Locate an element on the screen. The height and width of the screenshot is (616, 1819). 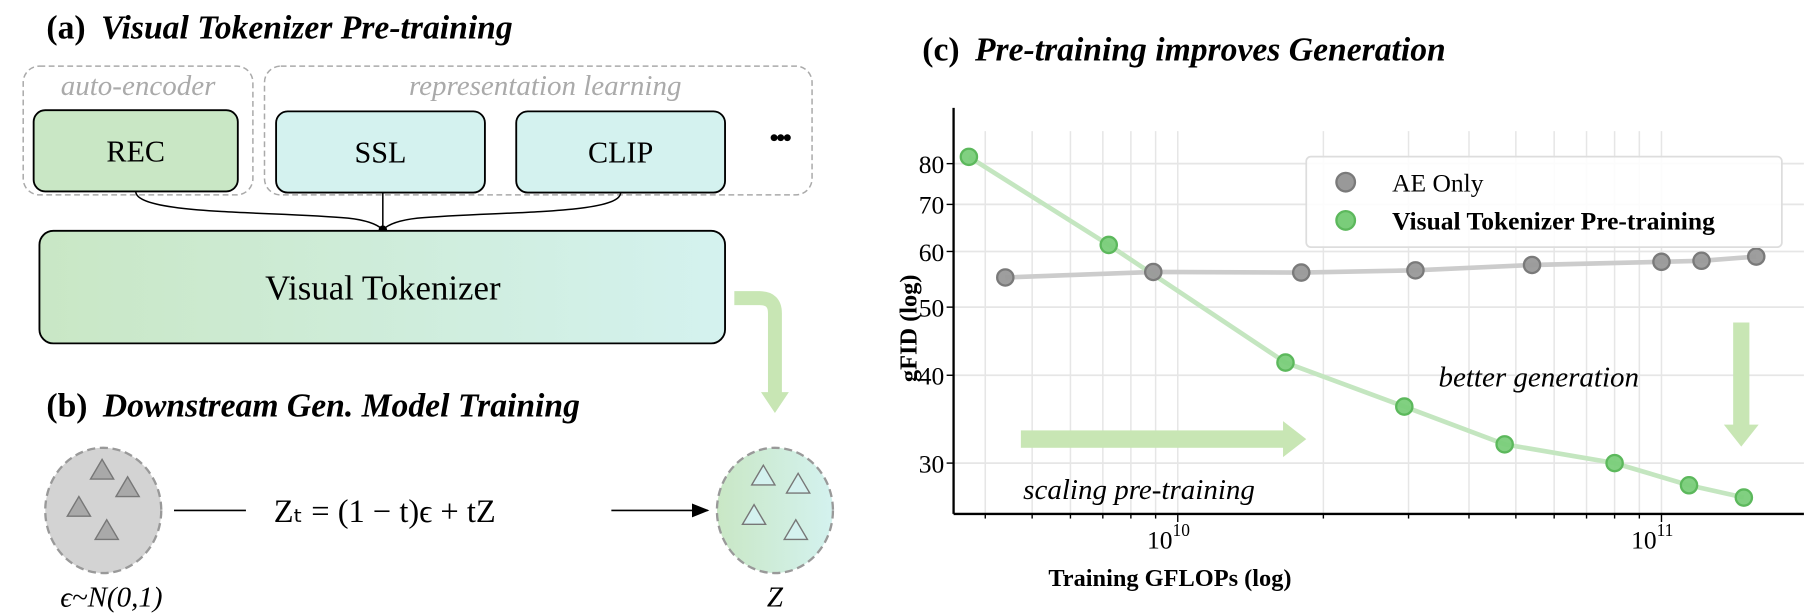
svg-text:(c) Pre-training improve: (c) Pre-training improves Generation is located at coordinates (1183, 49).